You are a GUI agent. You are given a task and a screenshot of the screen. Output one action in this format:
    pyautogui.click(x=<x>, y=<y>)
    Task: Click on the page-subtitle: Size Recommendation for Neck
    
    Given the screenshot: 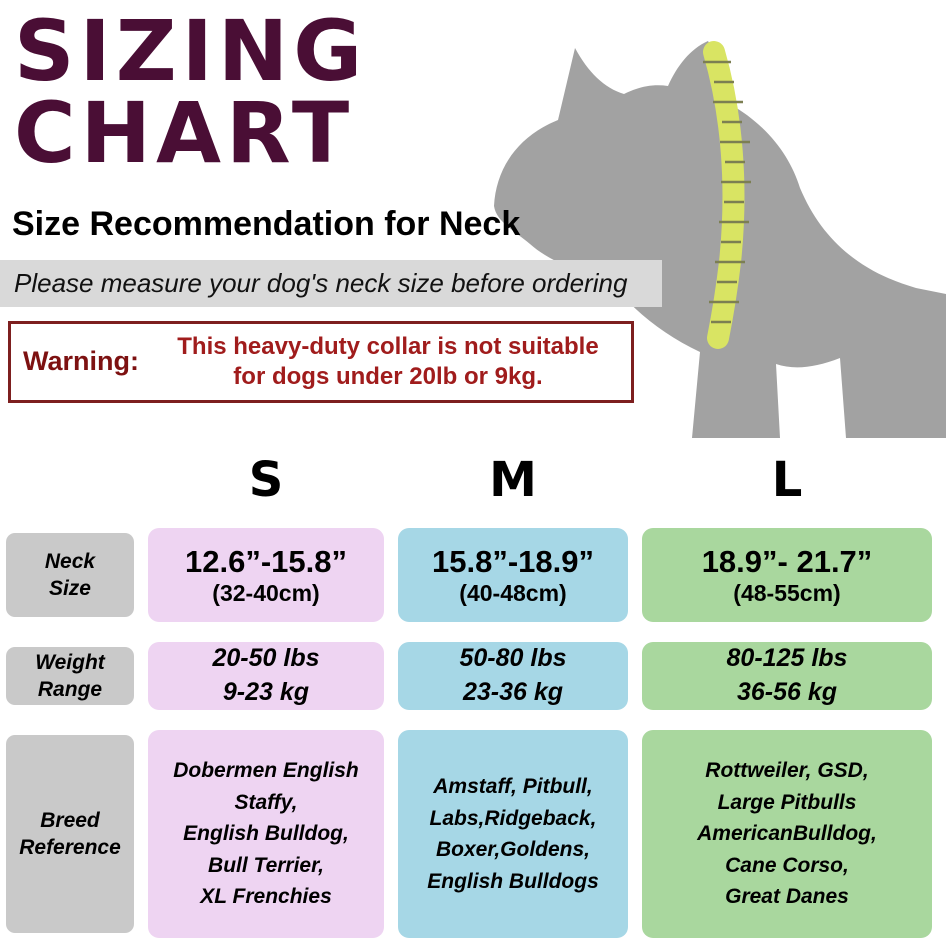 What is the action you would take?
    pyautogui.click(x=266, y=223)
    